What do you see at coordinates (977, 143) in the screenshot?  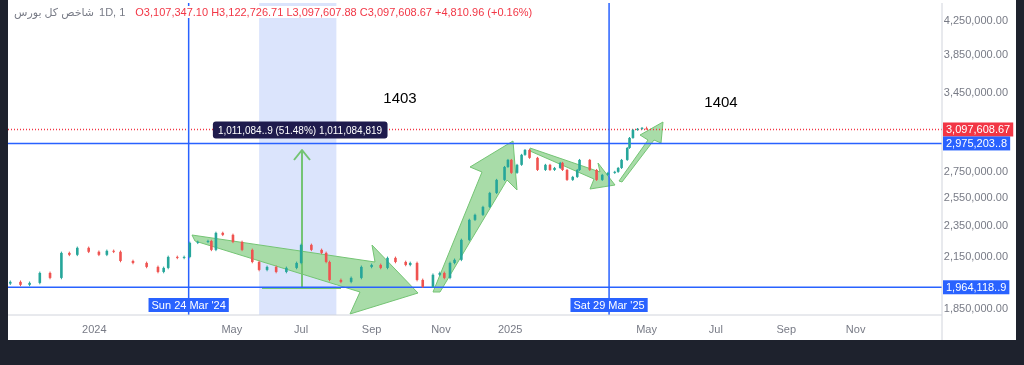 I see `ref-line-label: 2,975,203..8` at bounding box center [977, 143].